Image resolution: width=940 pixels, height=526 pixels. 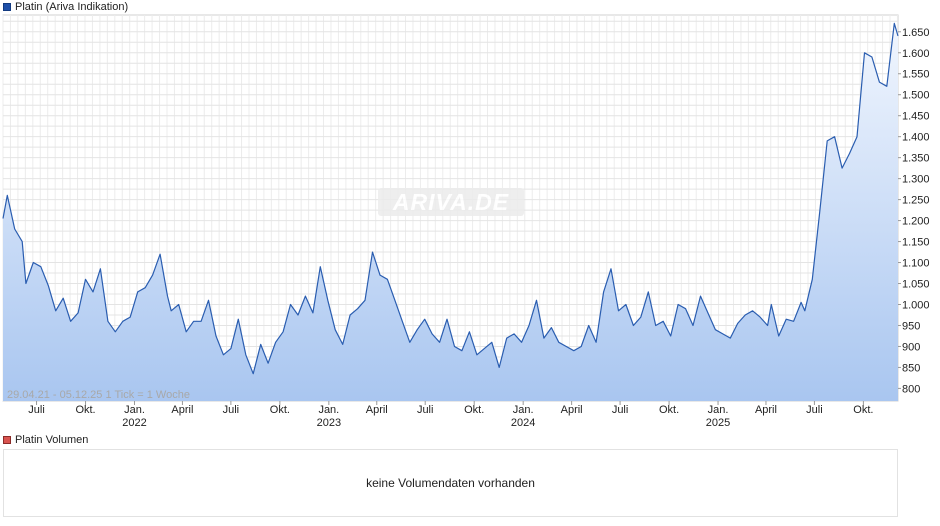 What do you see at coordinates (72, 7) in the screenshot?
I see `price-legend-label: Platin (Ariva Indikation)` at bounding box center [72, 7].